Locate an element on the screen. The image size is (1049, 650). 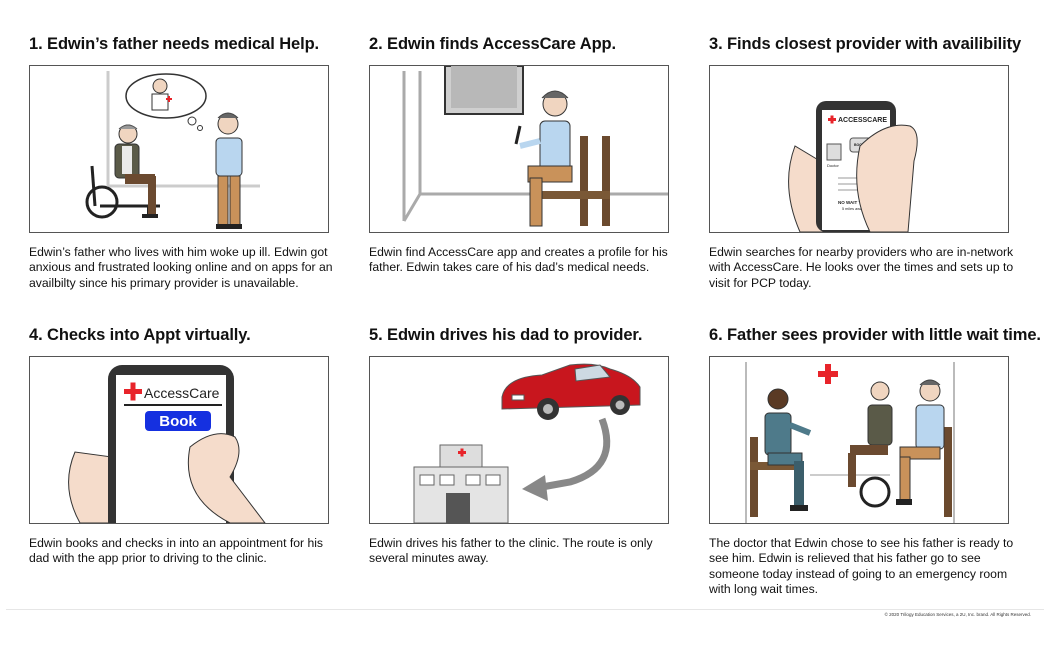
panel-5-title: 5. Edwin drives his dad to provider. is located at coordinates (506, 335).